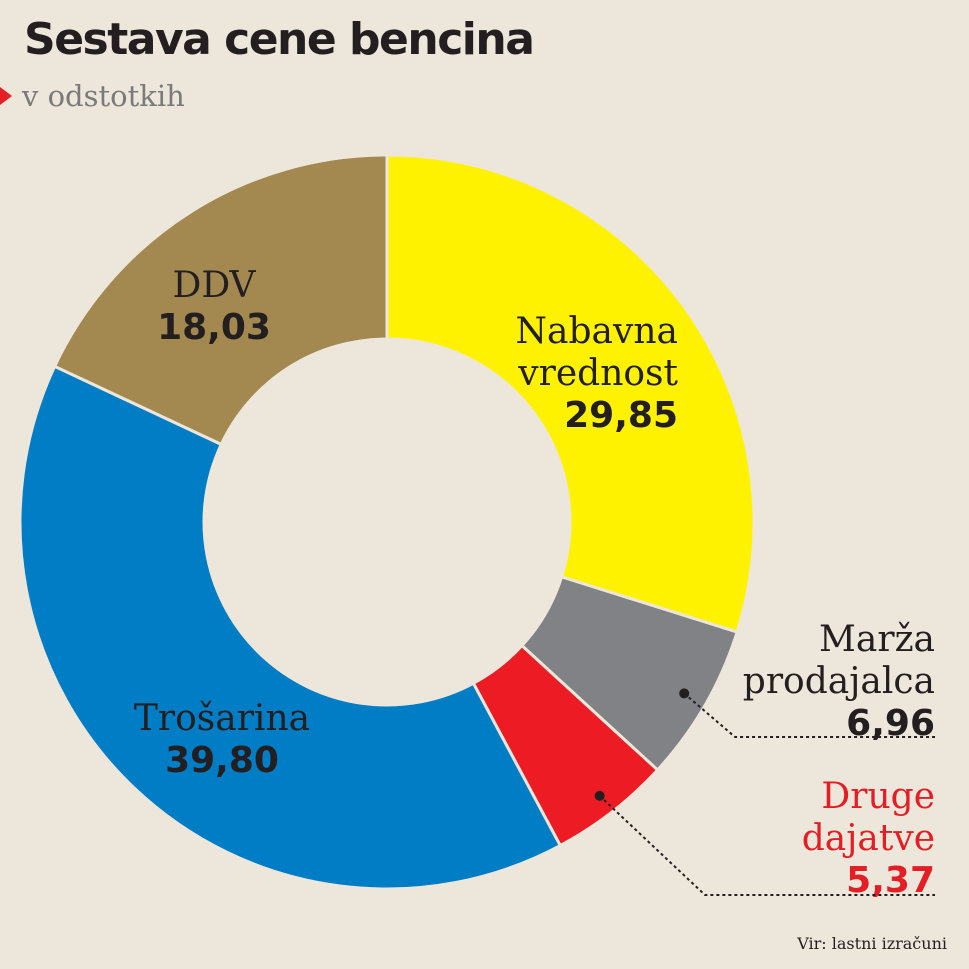 Image resolution: width=969 pixels, height=969 pixels. Describe the element at coordinates (621, 415) in the screenshot. I see `slice-value-label: 29,85` at that location.